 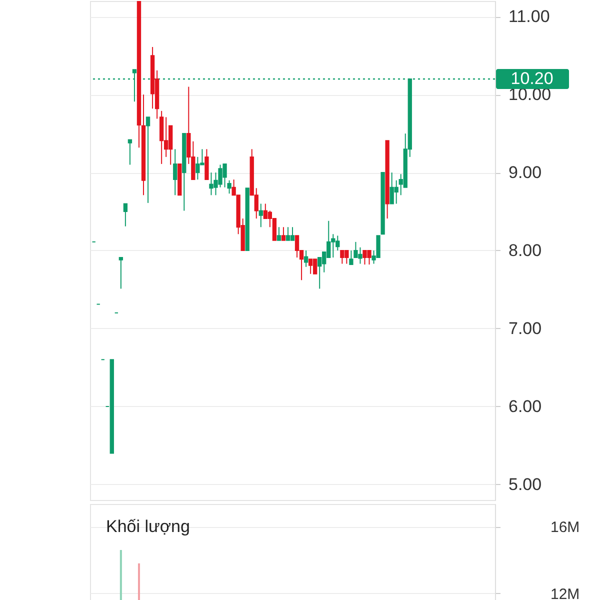 I want to click on y-tick-label: 5.00, so click(x=525, y=484).